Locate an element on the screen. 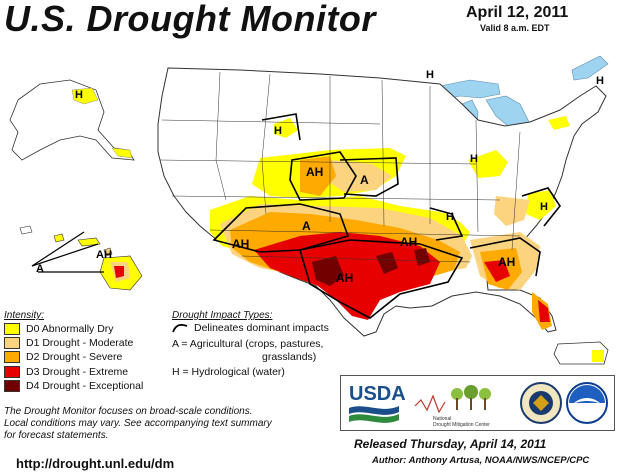  agency-logos: USDA National Drought Mitigation Center is located at coordinates (477, 403).